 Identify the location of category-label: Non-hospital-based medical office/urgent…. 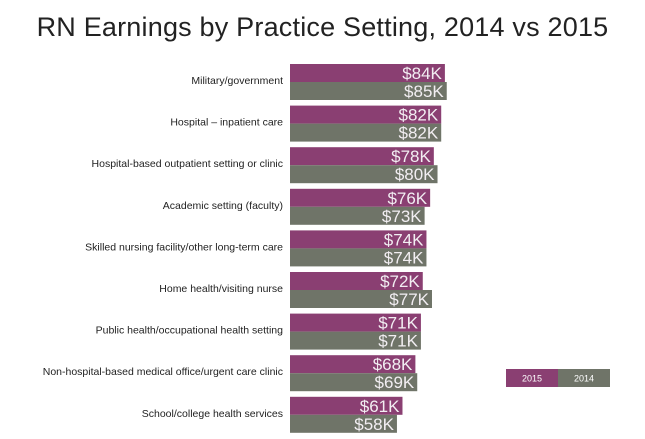
(163, 372).